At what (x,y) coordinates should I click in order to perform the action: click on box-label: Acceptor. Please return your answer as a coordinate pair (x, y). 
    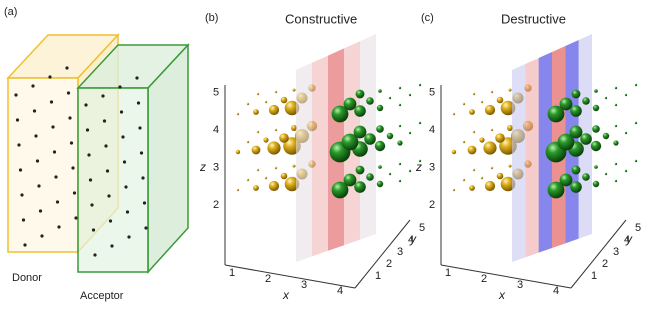
    Looking at the image, I should click on (102, 296).